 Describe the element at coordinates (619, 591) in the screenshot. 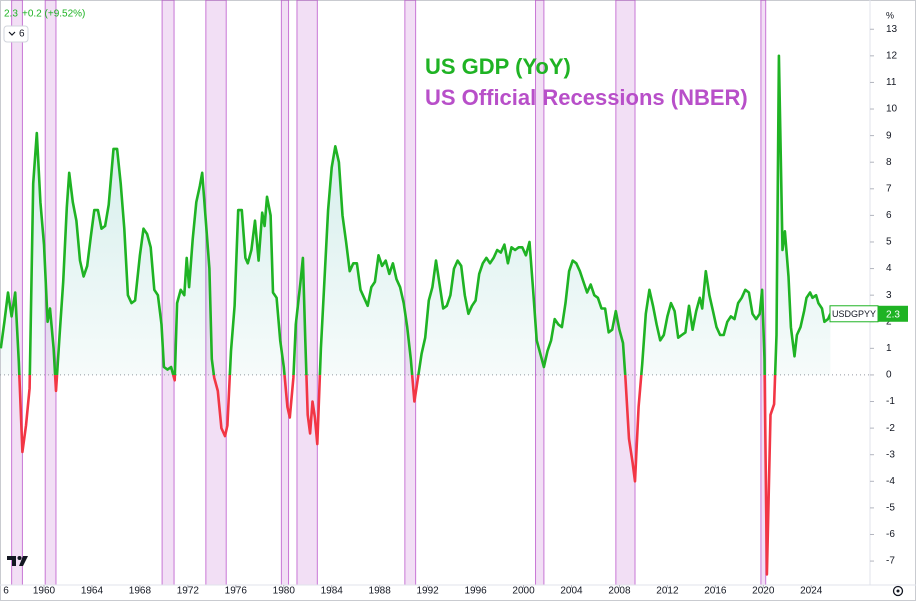

I see `x-tick-label: 2008` at that location.